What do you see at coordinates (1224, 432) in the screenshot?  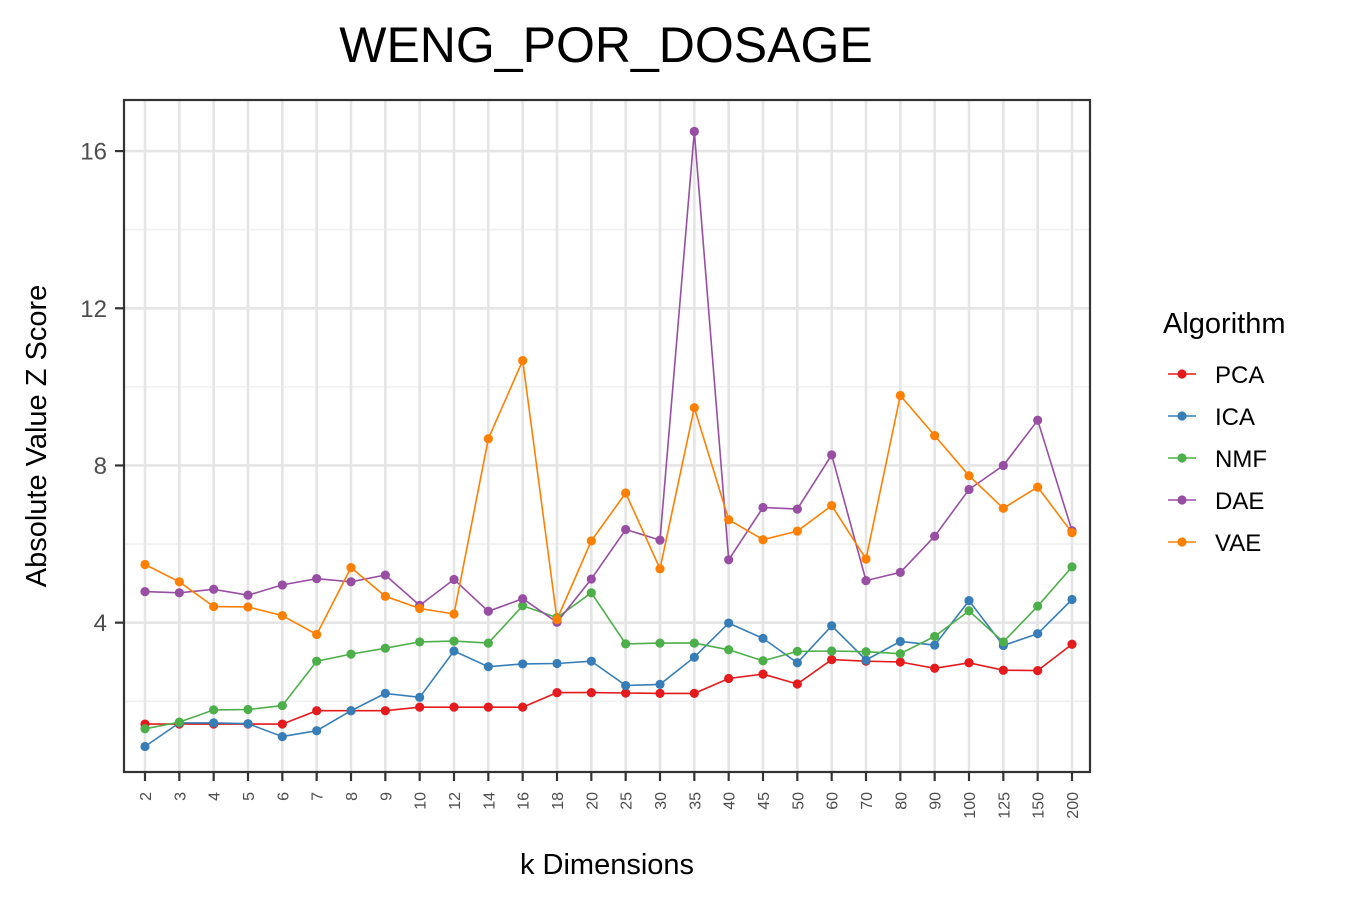 I see `legend: Algorithm PCA ICA NMF DAE VAE` at bounding box center [1224, 432].